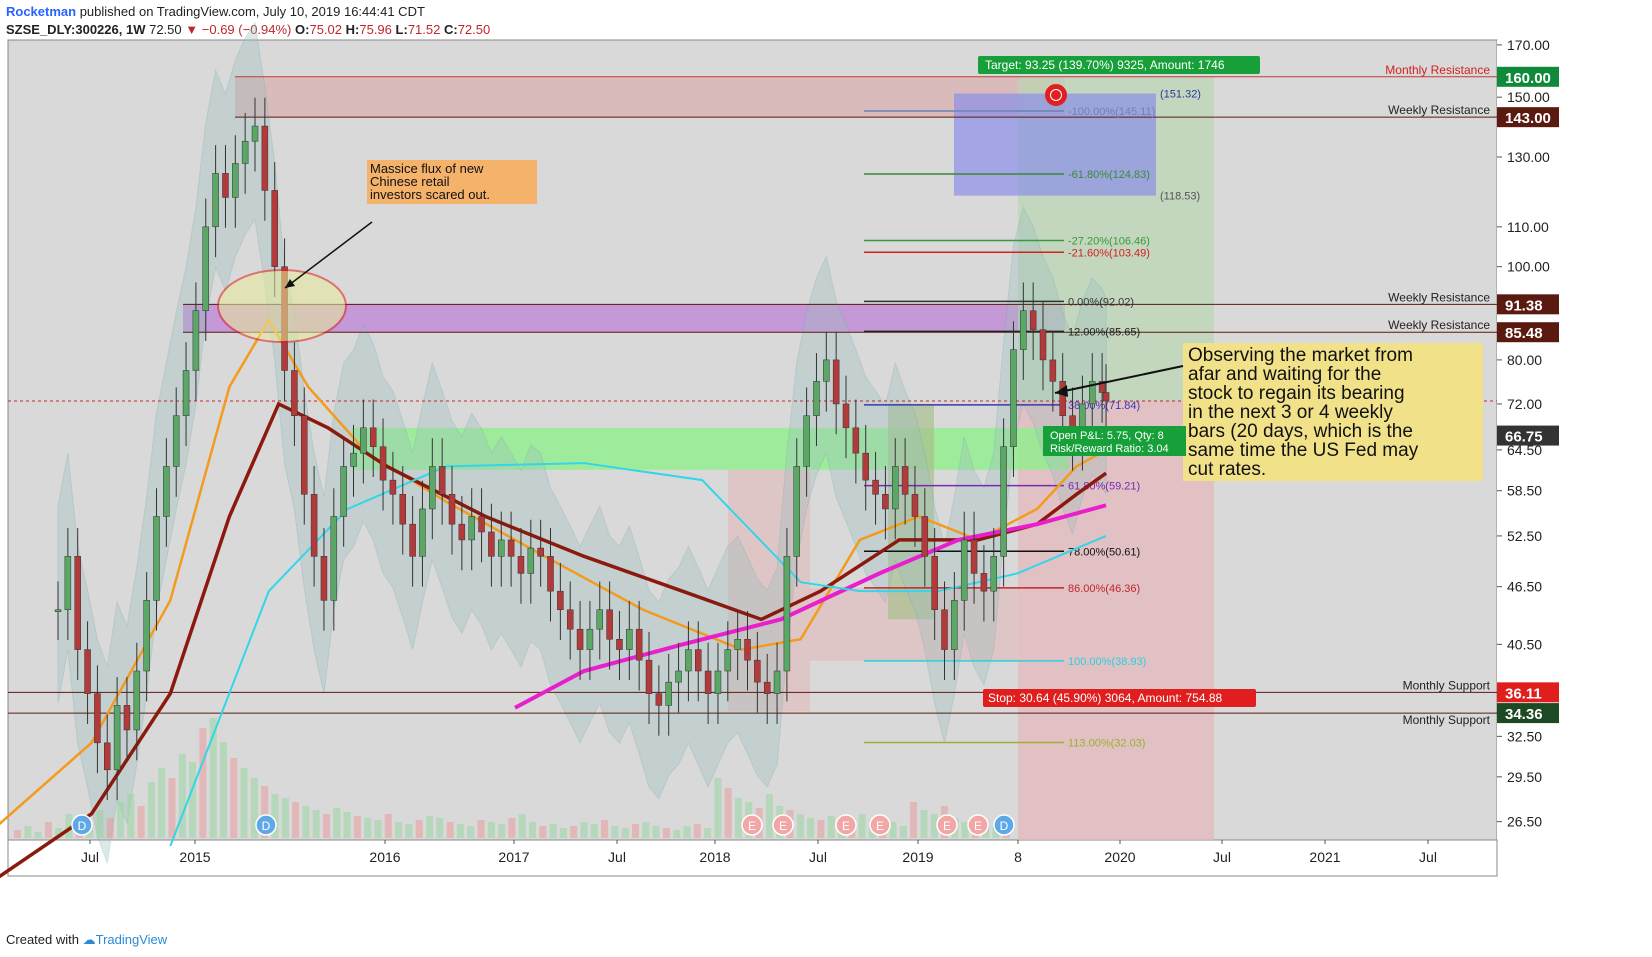 The width and height of the screenshot is (1652, 957). What do you see at coordinates (1524, 644) in the screenshot?
I see `price-tick-label: 40.50` at bounding box center [1524, 644].